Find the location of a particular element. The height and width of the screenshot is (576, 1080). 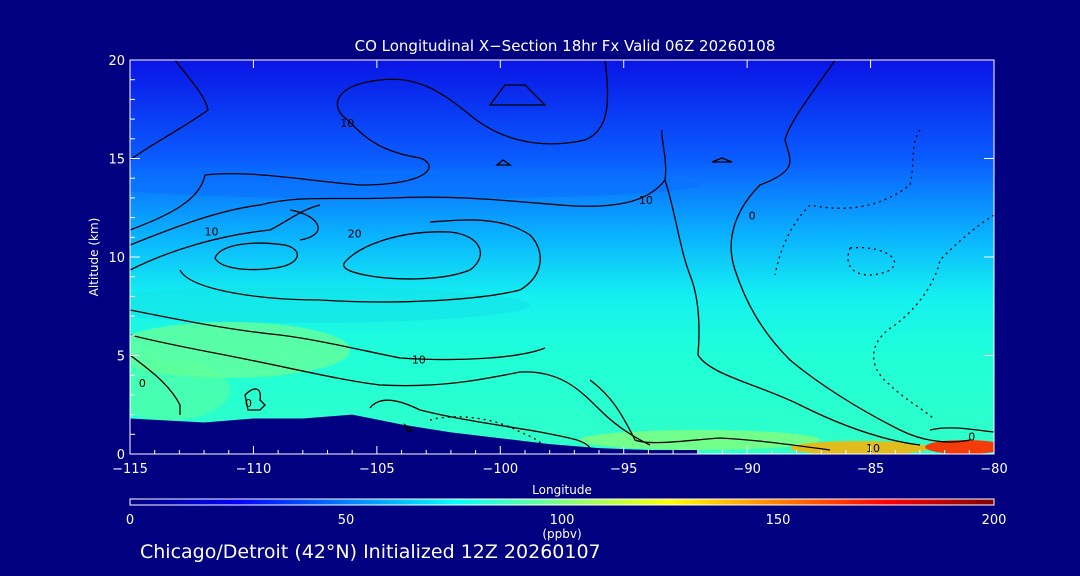

x-tick-label: −110 is located at coordinates (254, 469).